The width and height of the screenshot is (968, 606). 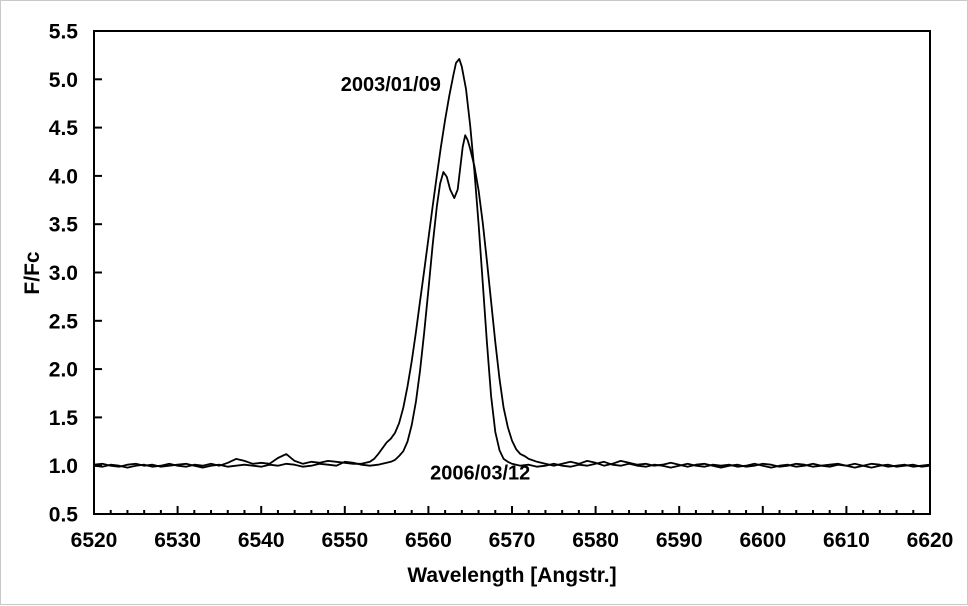 What do you see at coordinates (63, 370) in the screenshot?
I see `y-tick-label: 2.0` at bounding box center [63, 370].